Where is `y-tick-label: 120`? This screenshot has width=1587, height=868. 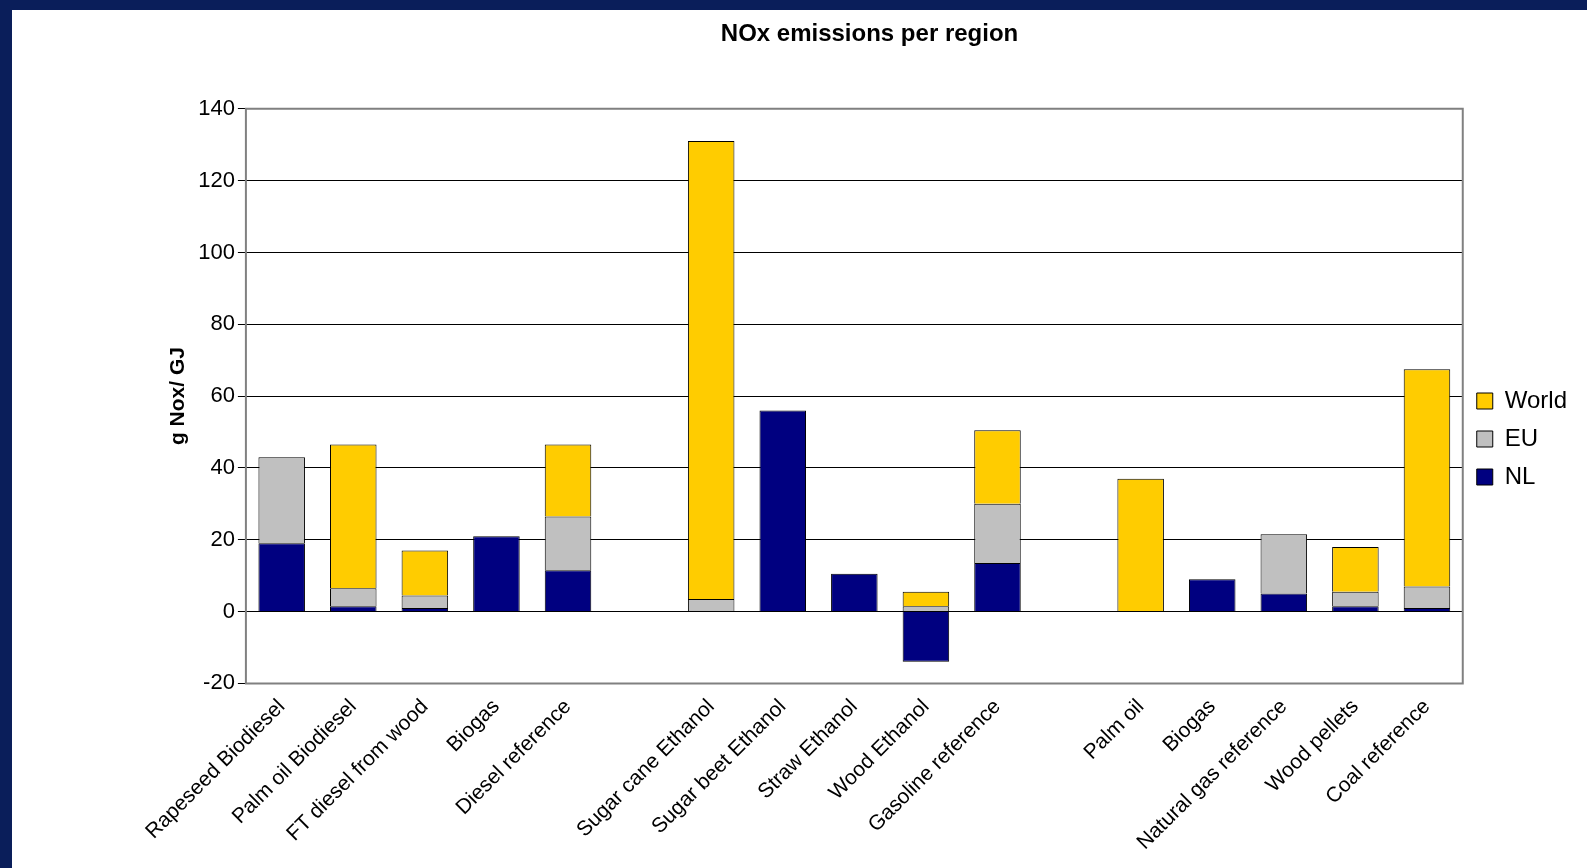 y-tick-label: 120 is located at coordinates (216, 179).